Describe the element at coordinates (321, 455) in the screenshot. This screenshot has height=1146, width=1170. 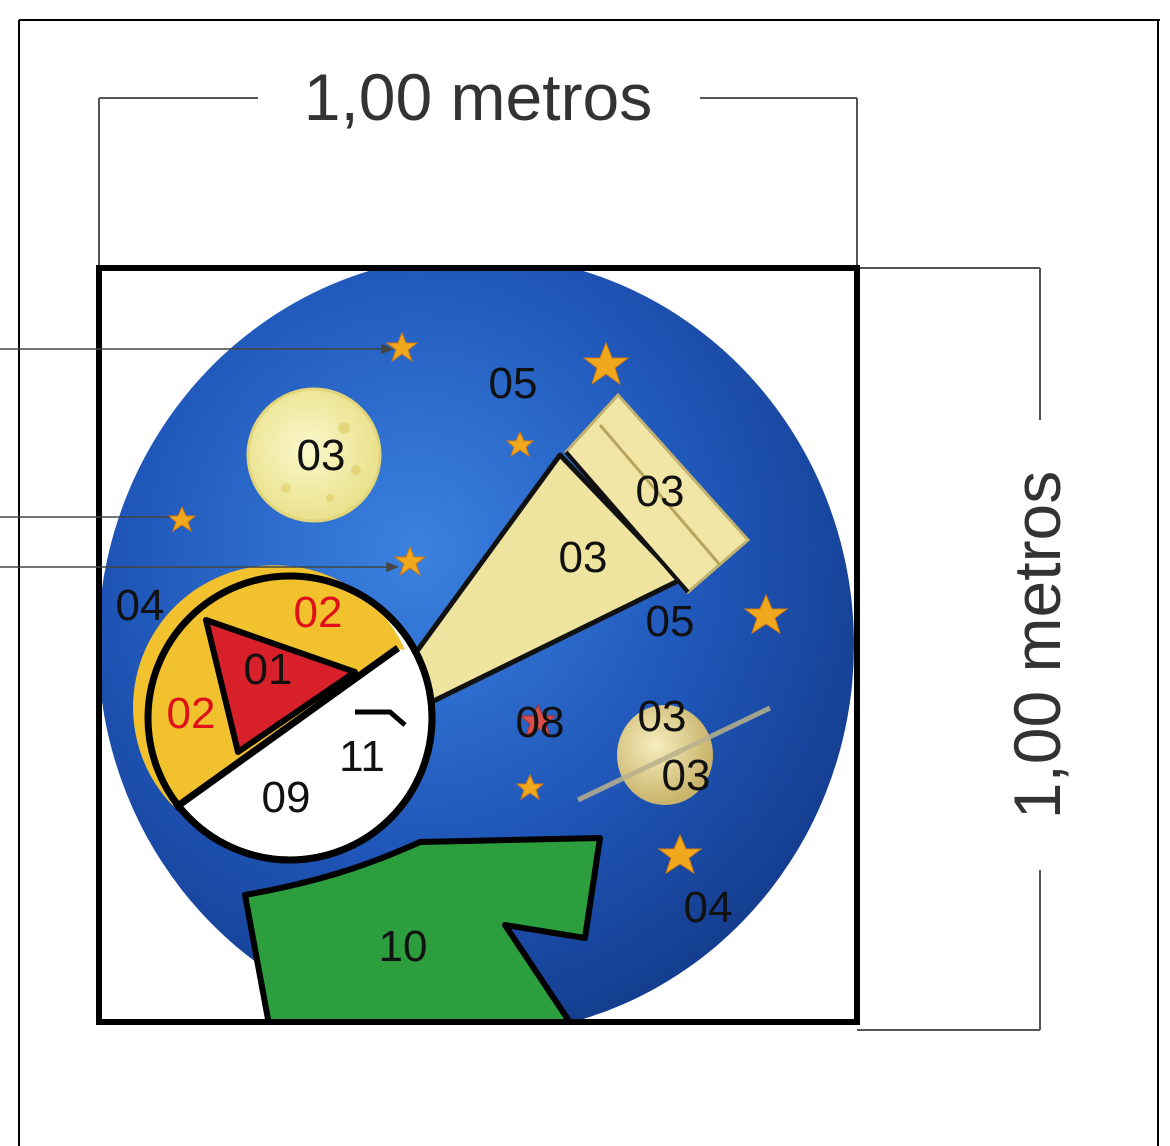
I see `label-moon: 03` at that location.